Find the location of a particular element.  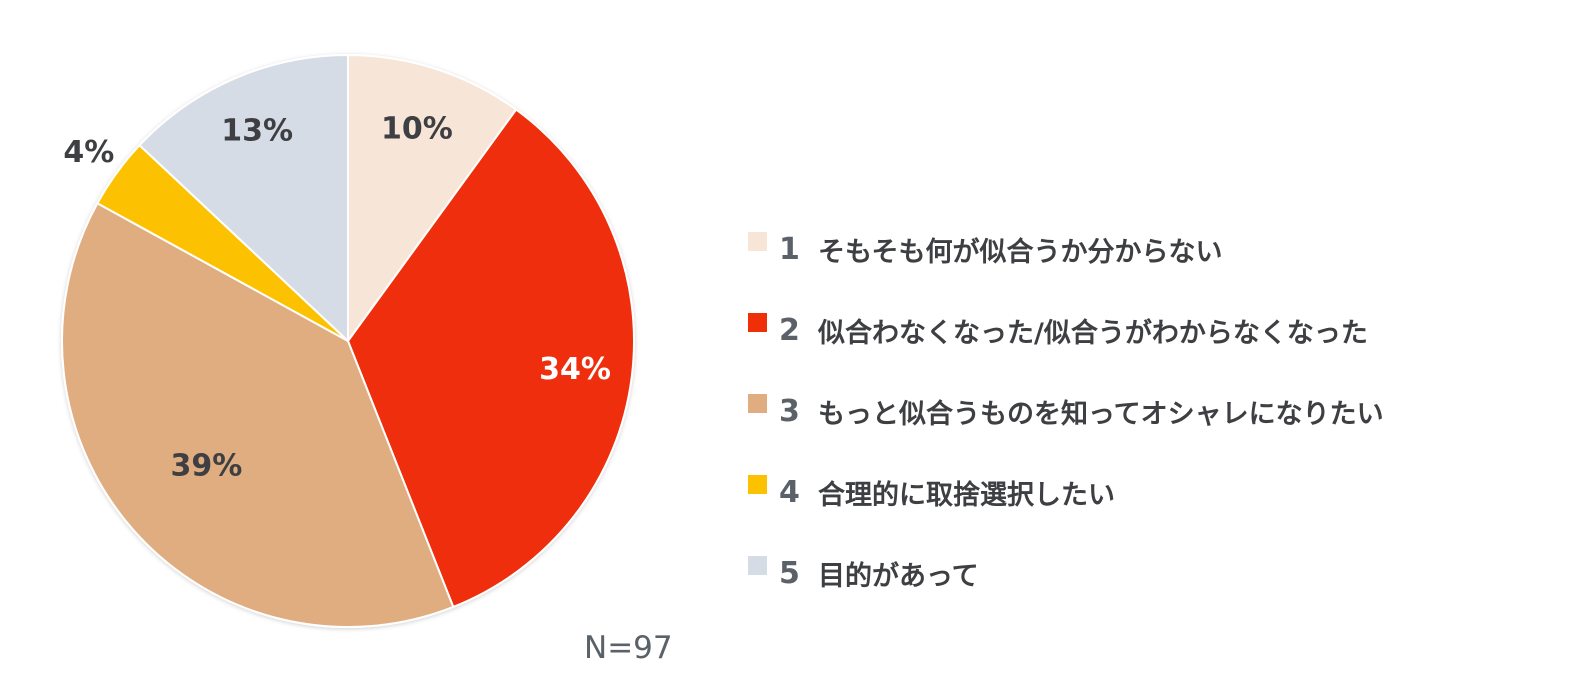

slice-value-label-2: 34% is located at coordinates (575, 369).